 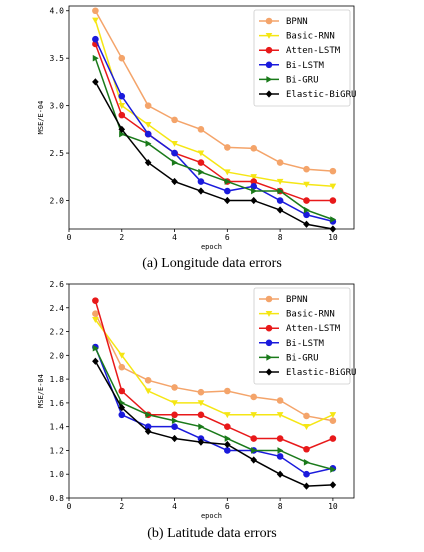 I want to click on legend-marker-bi-gru, so click(x=269, y=79).